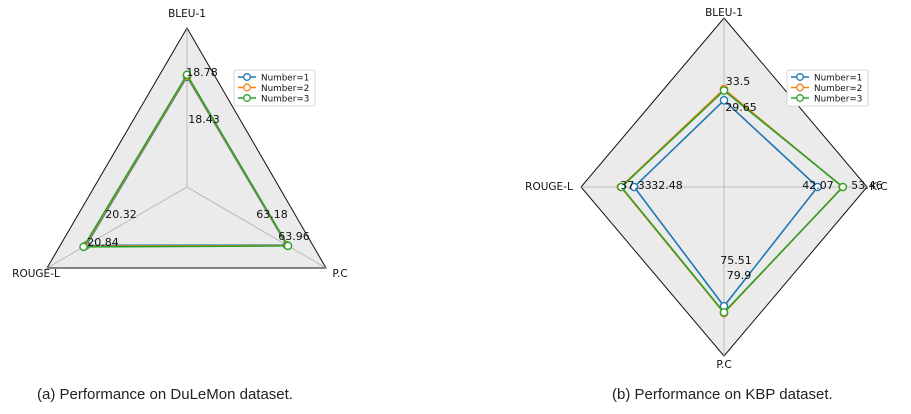  What do you see at coordinates (741, 107) in the screenshot?
I see `data-label-bleu-1-1: 29.65` at bounding box center [741, 107].